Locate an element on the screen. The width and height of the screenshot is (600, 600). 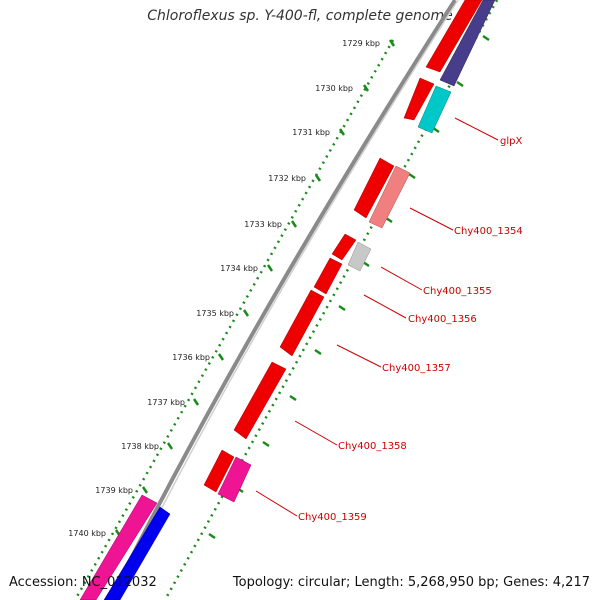
ruler-label: 1730 kbp is located at coordinates (334, 88).